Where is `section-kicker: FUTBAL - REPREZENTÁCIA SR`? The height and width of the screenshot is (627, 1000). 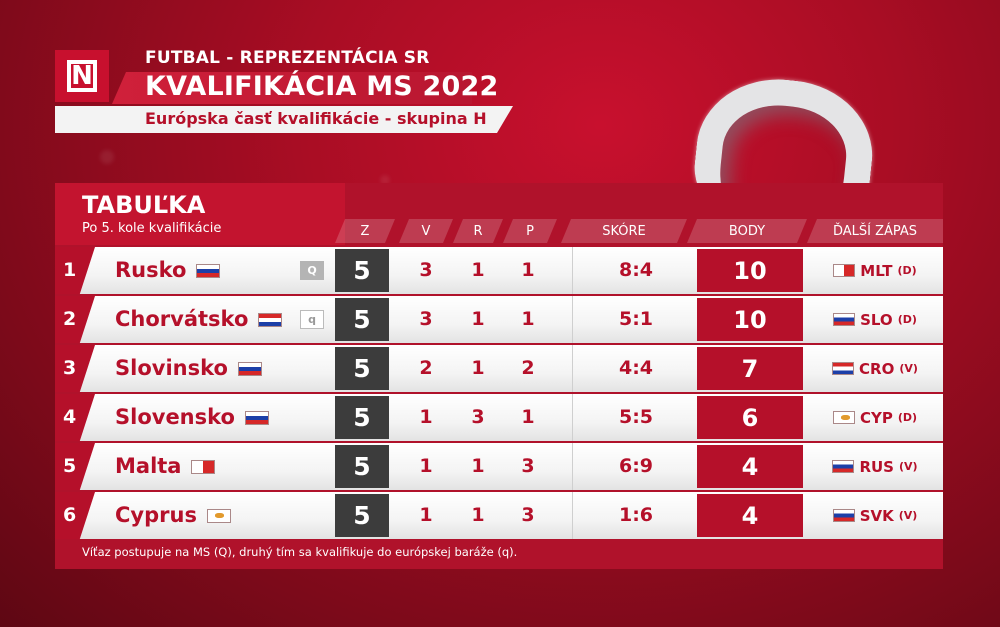
section-kicker: FUTBAL - REPREZENTÁCIA SR is located at coordinates (287, 58).